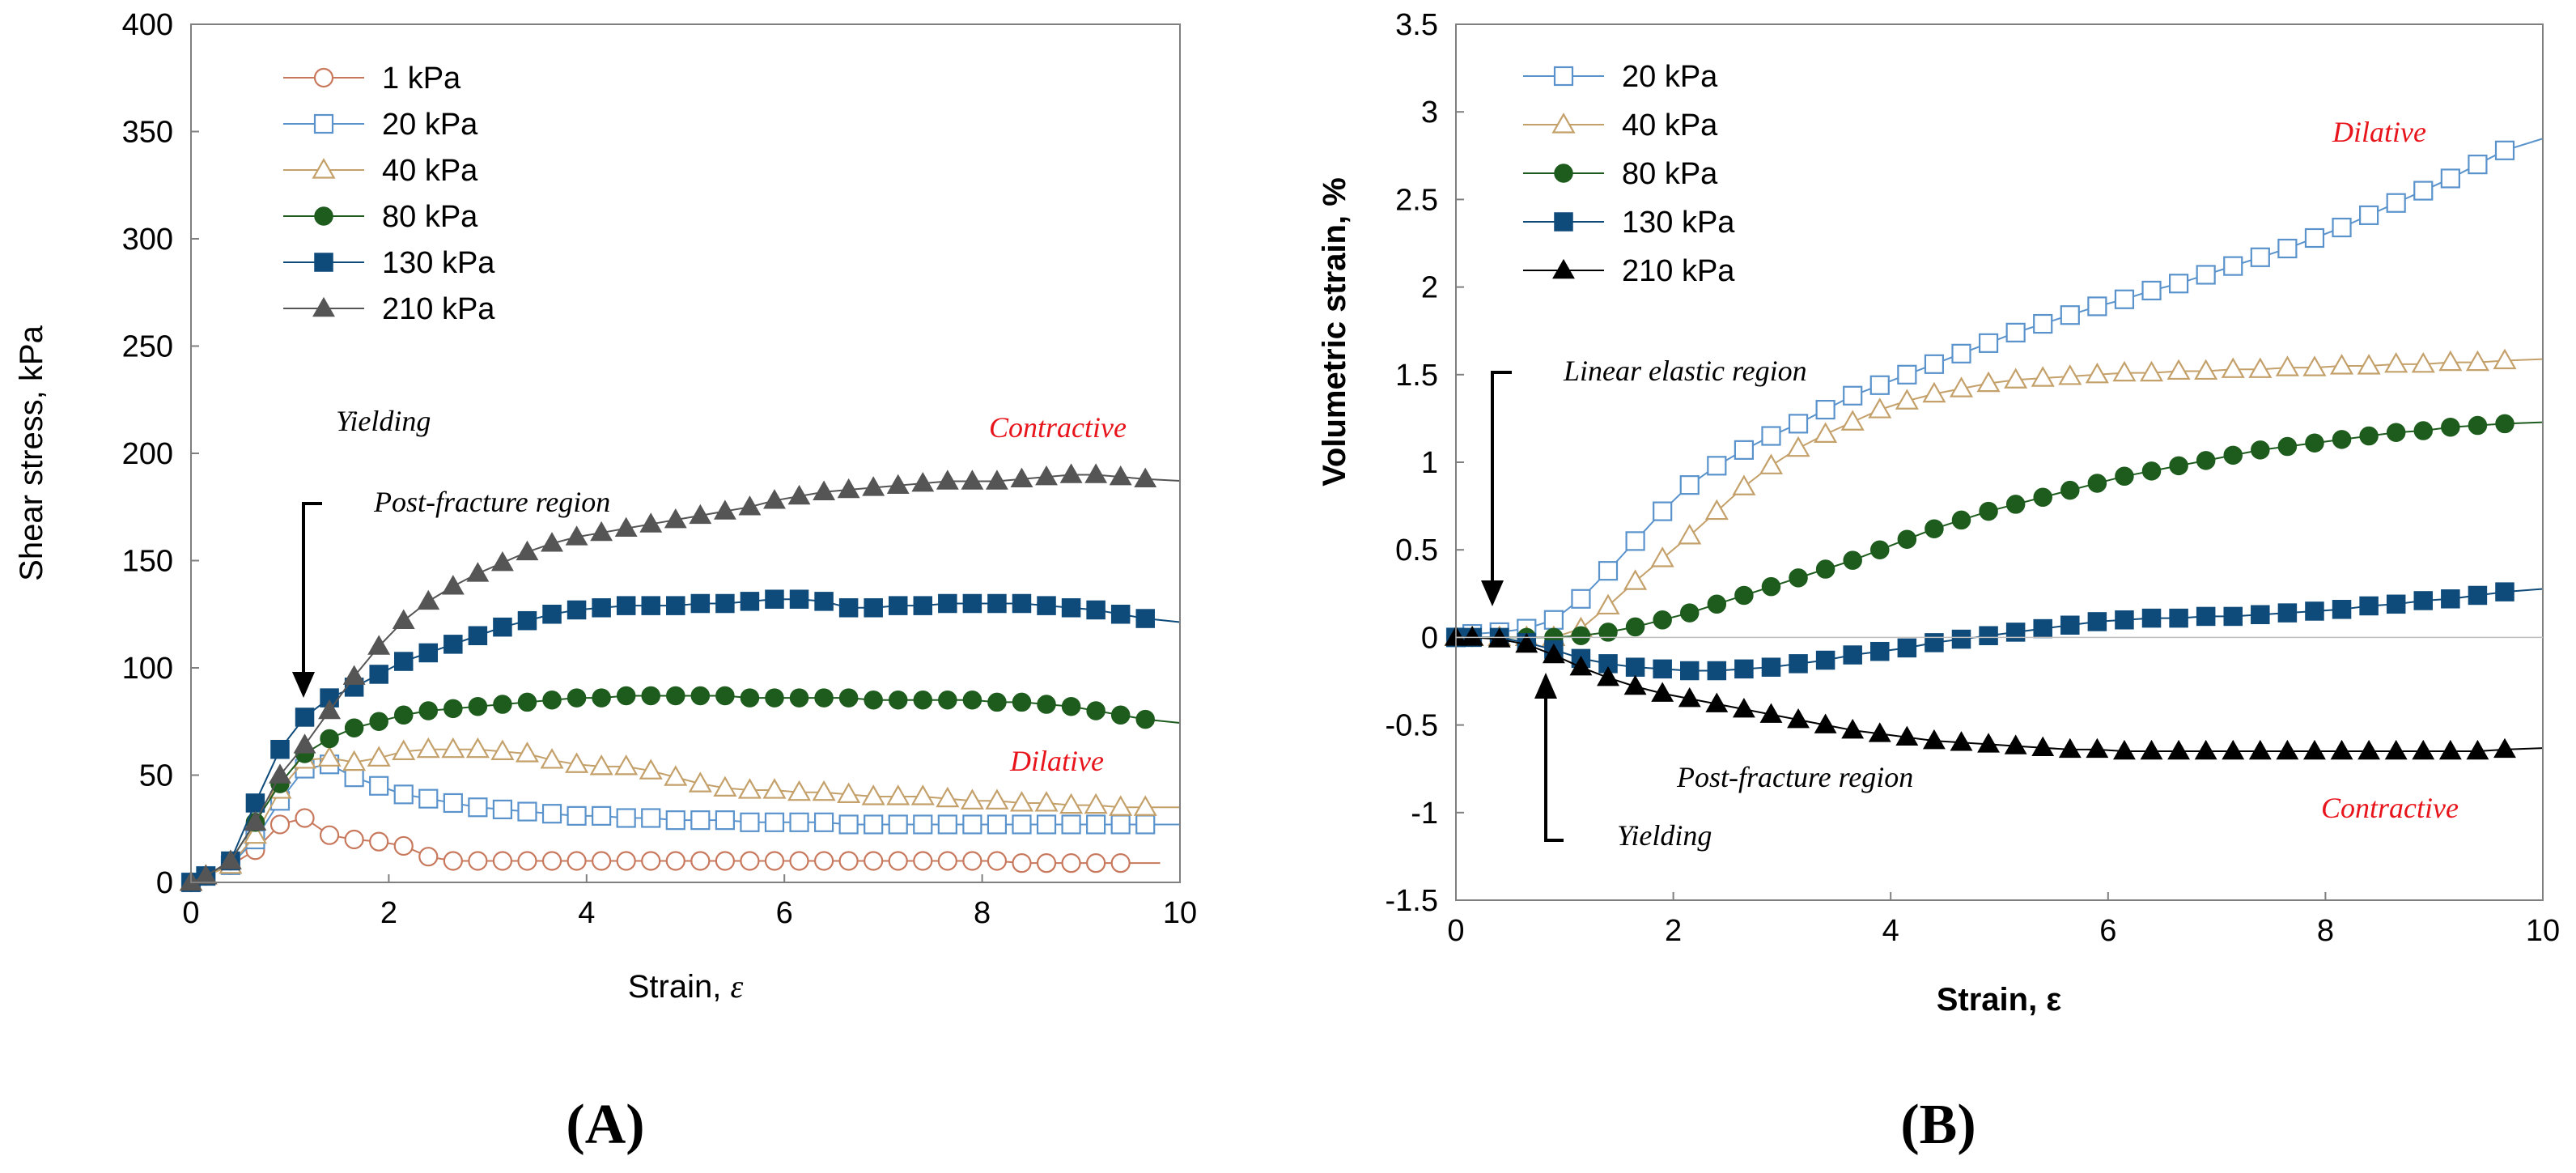 The height and width of the screenshot is (1173, 2576). Describe the element at coordinates (1664, 836) in the screenshot. I see `panel-b-annotation-yielding: Yielding` at that location.